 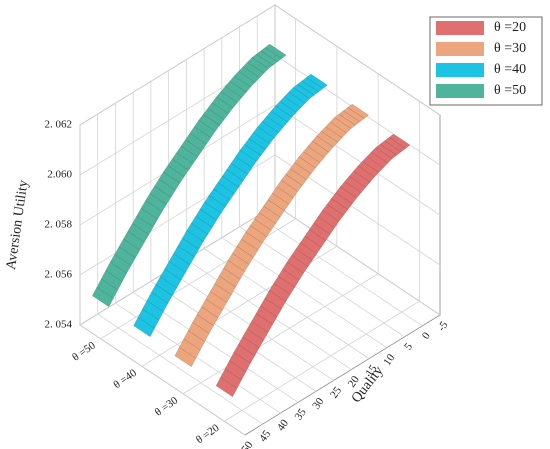 What do you see at coordinates (301, 414) in the screenshot?
I see `x-tick-label: 35` at bounding box center [301, 414].